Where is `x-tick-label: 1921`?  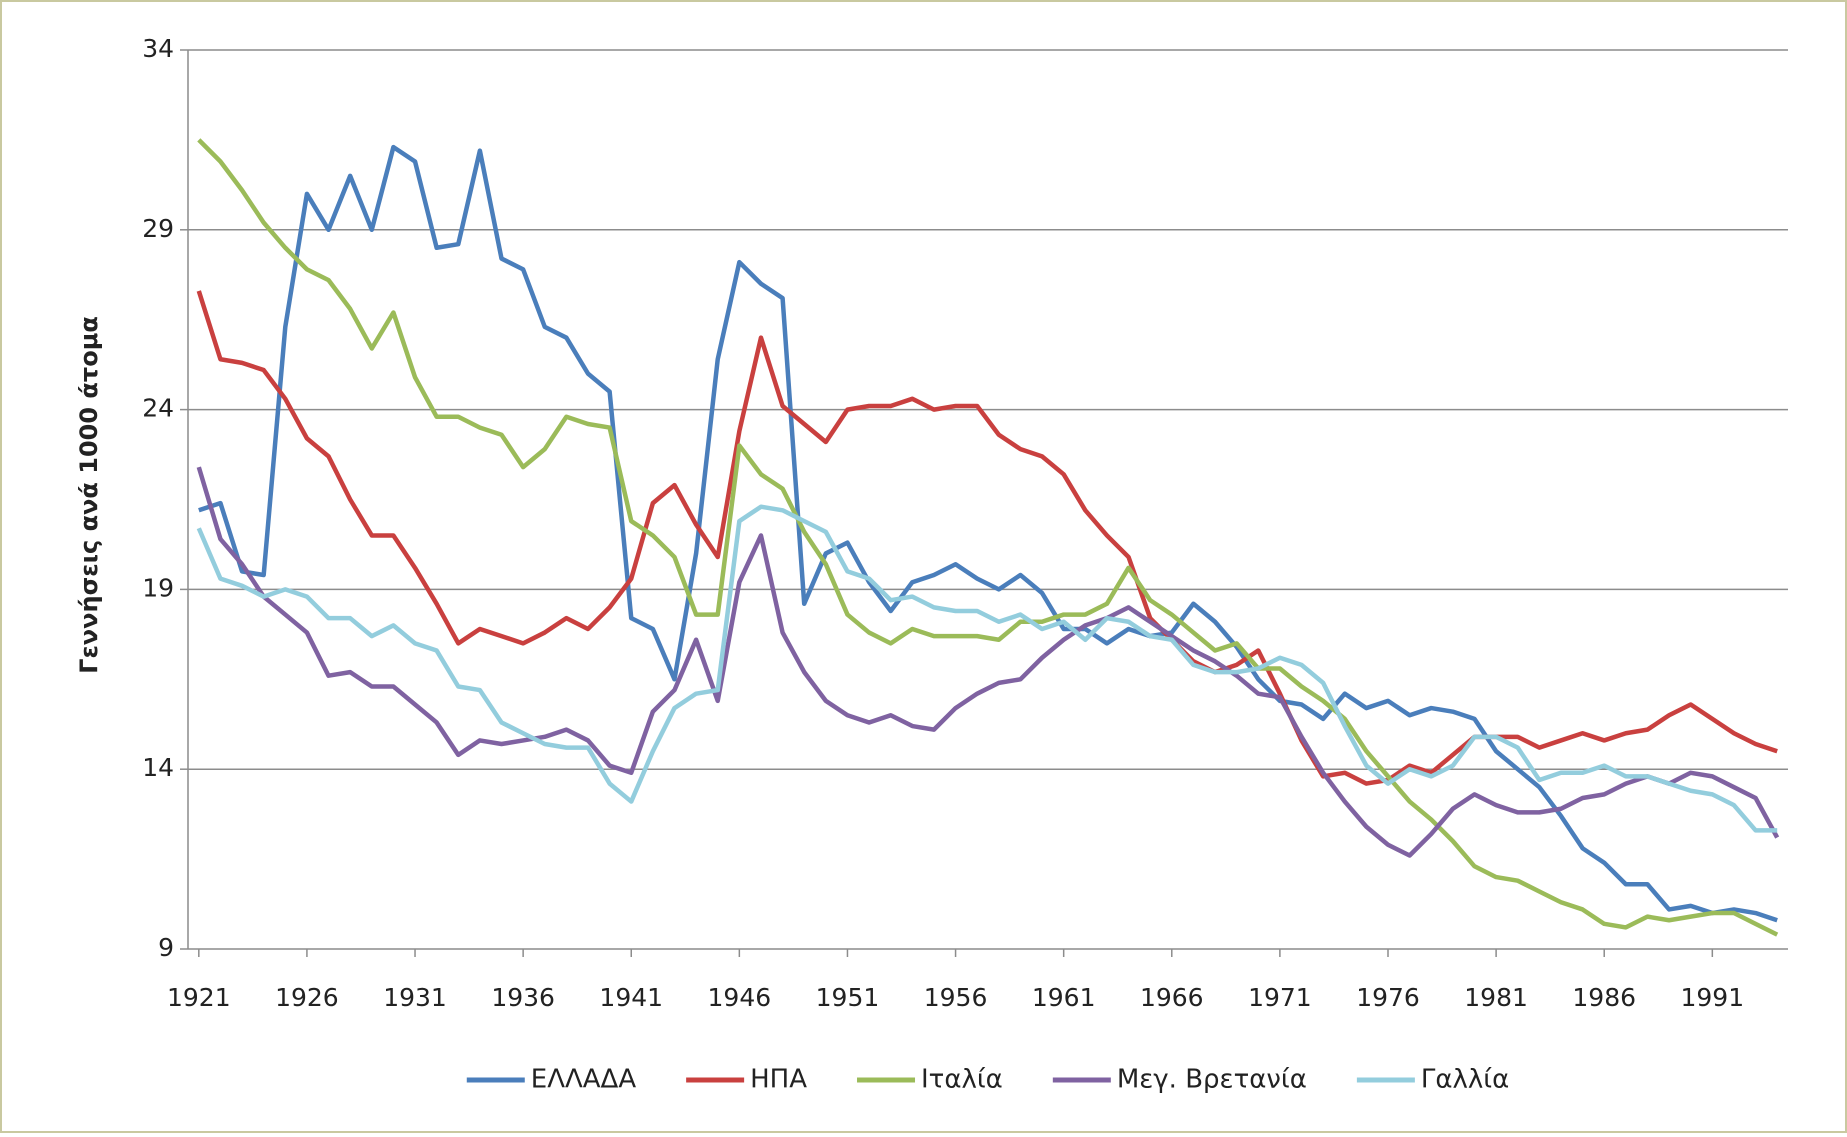
x-tick-label: 1921 is located at coordinates (199, 997).